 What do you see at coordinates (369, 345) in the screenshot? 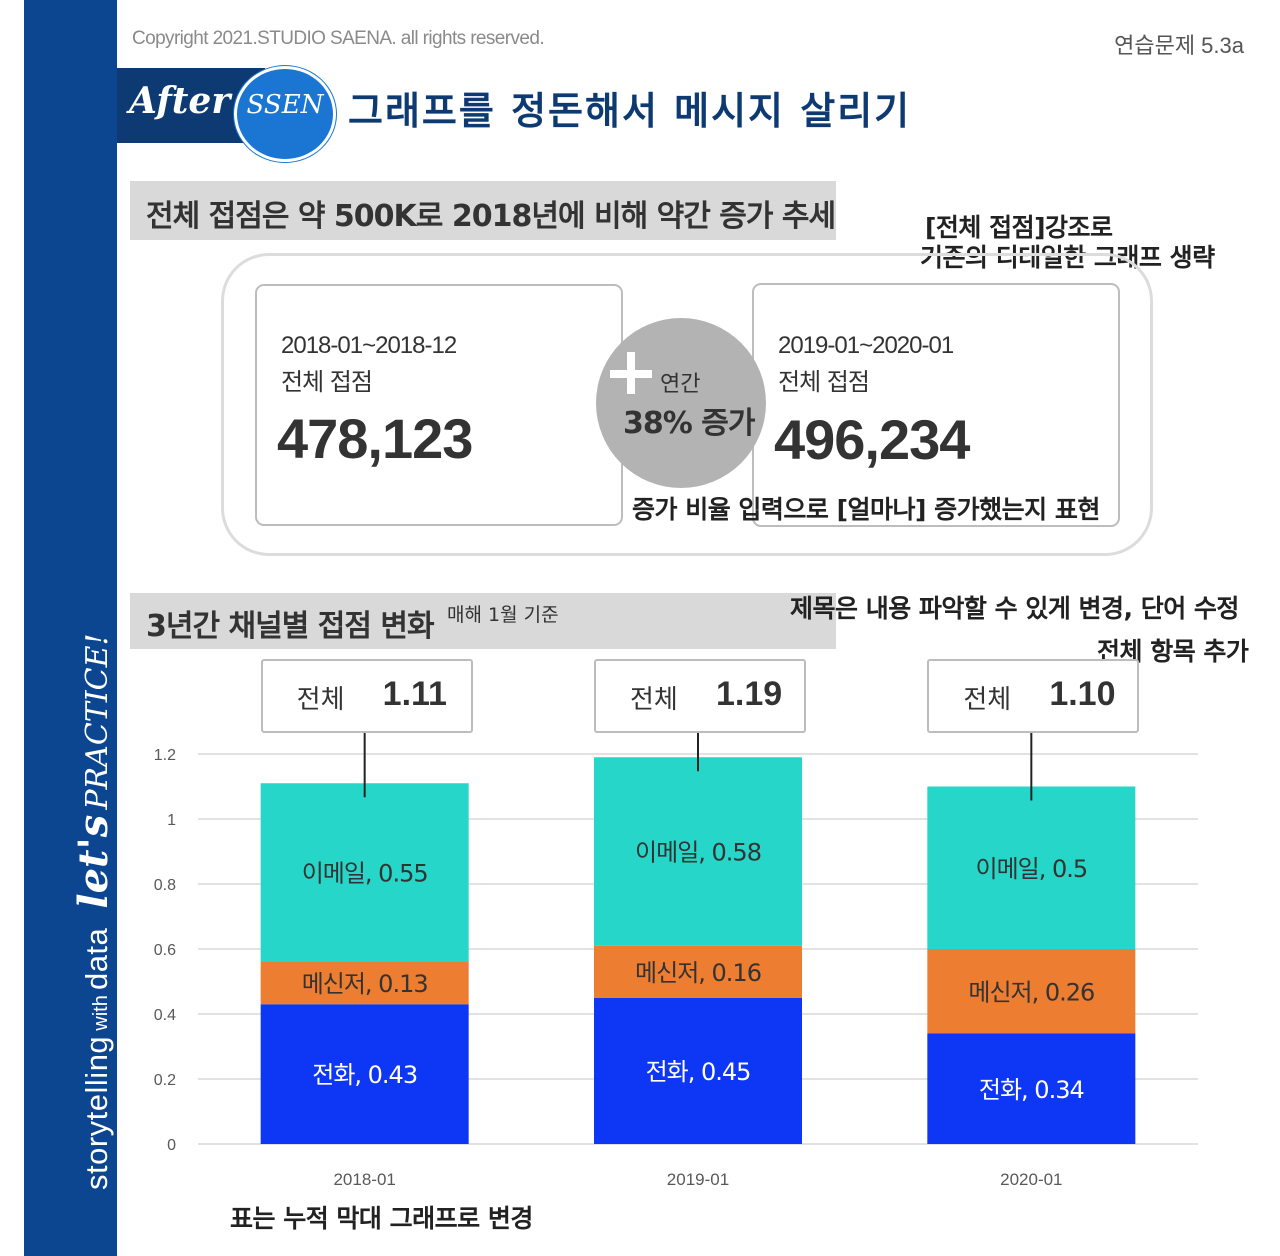
I see `kpi-period: 2018-01~2018-12` at bounding box center [369, 345].